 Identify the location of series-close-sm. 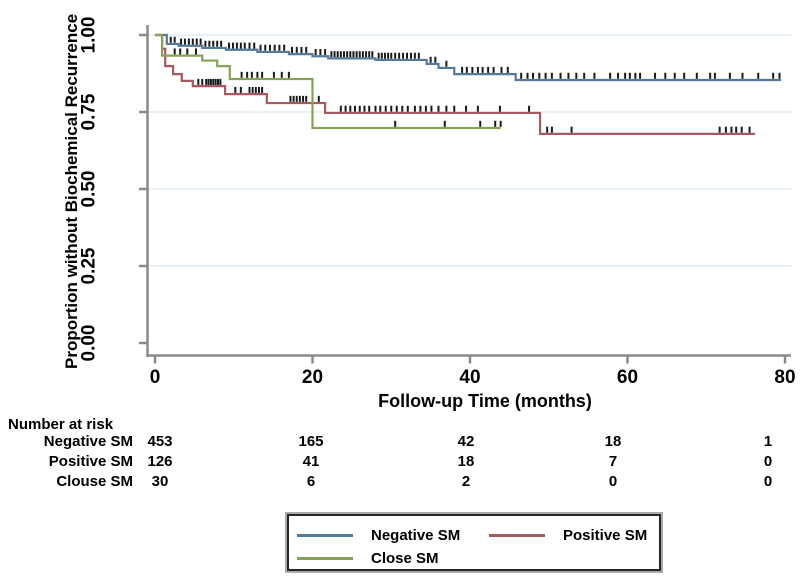
(328, 81).